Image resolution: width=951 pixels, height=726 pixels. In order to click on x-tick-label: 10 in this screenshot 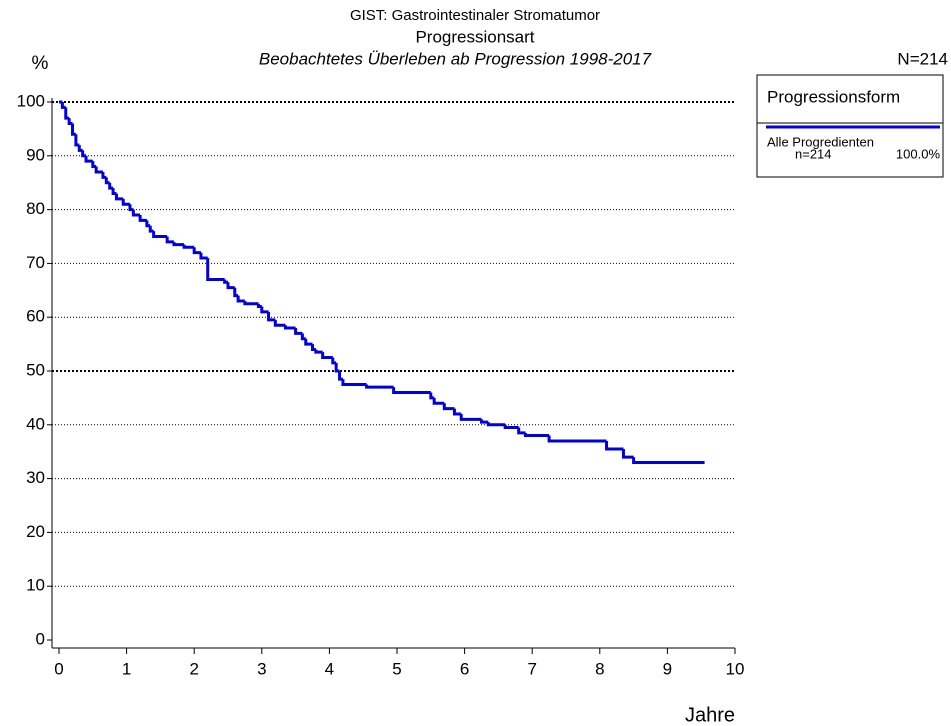, I will do `click(735, 668)`.